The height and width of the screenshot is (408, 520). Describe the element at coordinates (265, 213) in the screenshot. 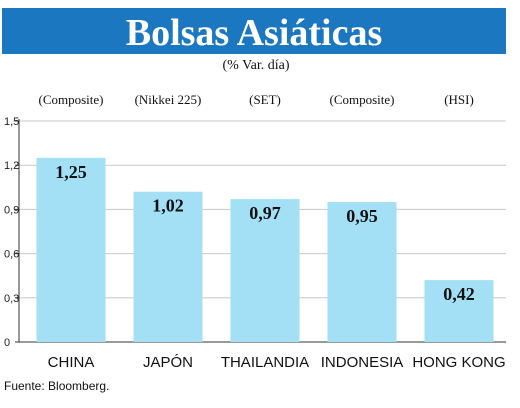

I see `bar-value-label: 0,97` at that location.